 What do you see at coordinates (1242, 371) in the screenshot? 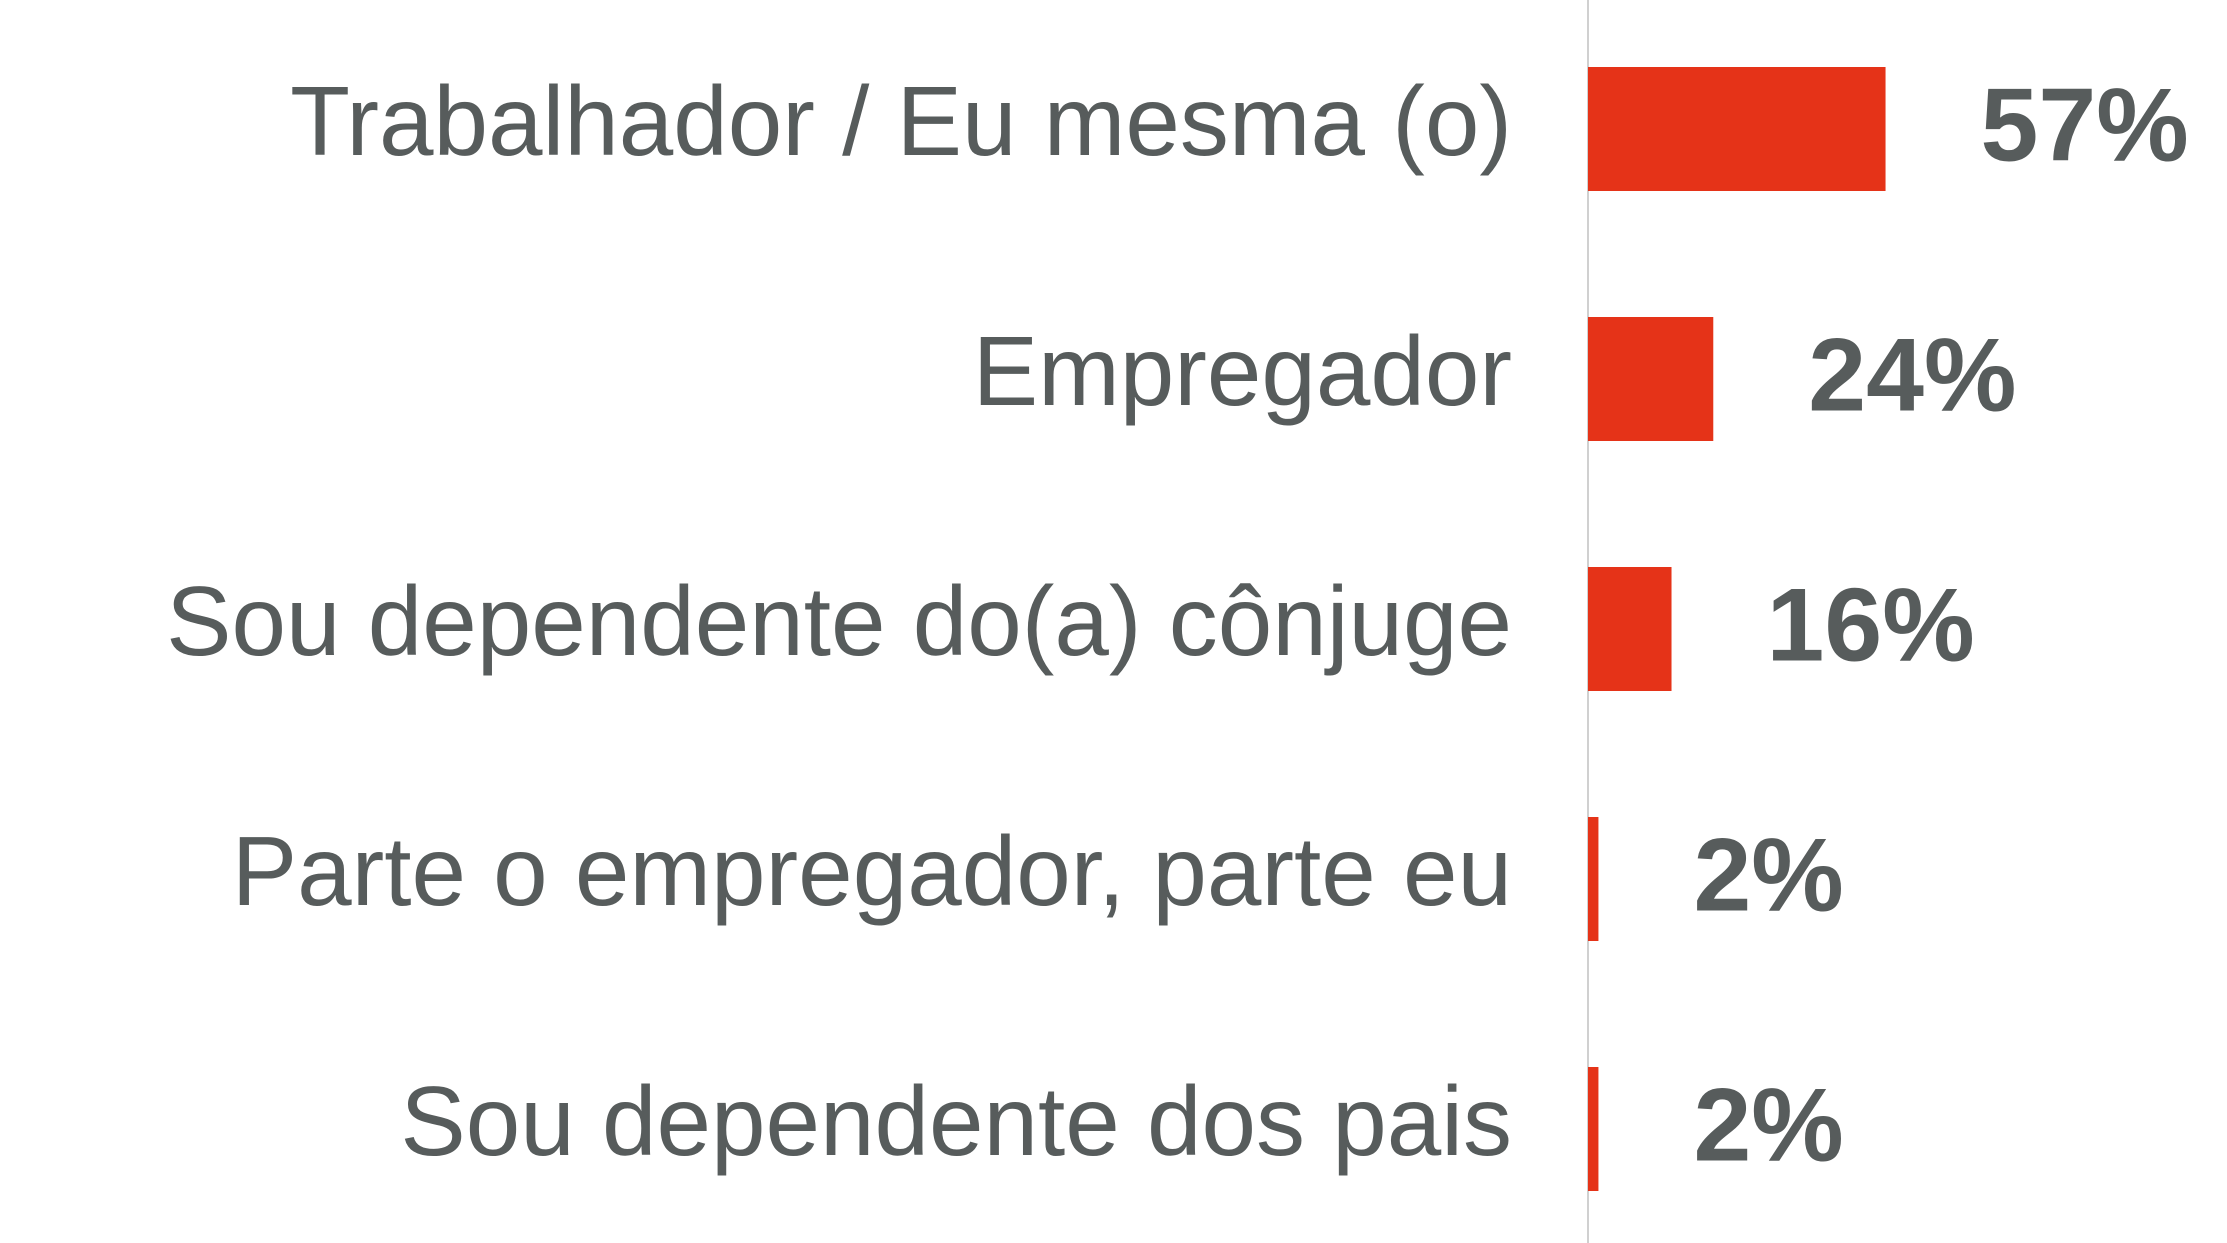
I see `category-label: Empregador` at bounding box center [1242, 371].